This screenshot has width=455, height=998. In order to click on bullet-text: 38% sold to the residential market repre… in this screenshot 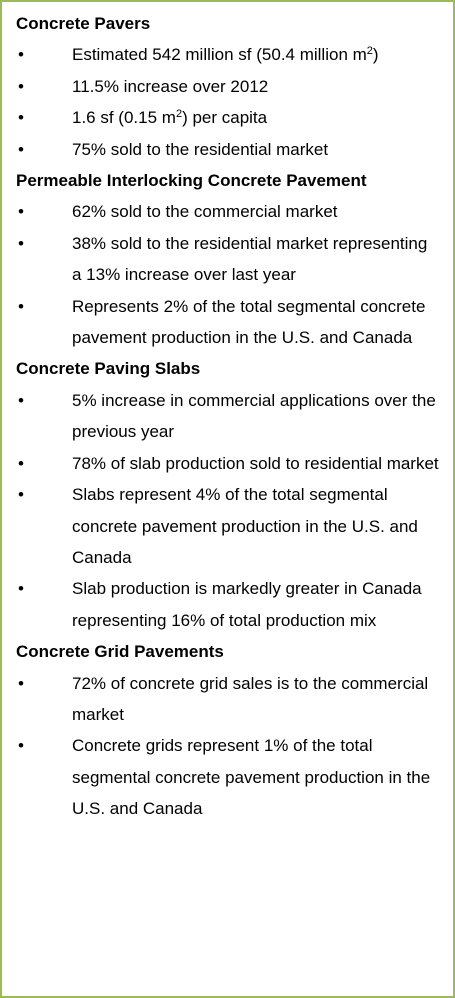, I will do `click(256, 259)`.